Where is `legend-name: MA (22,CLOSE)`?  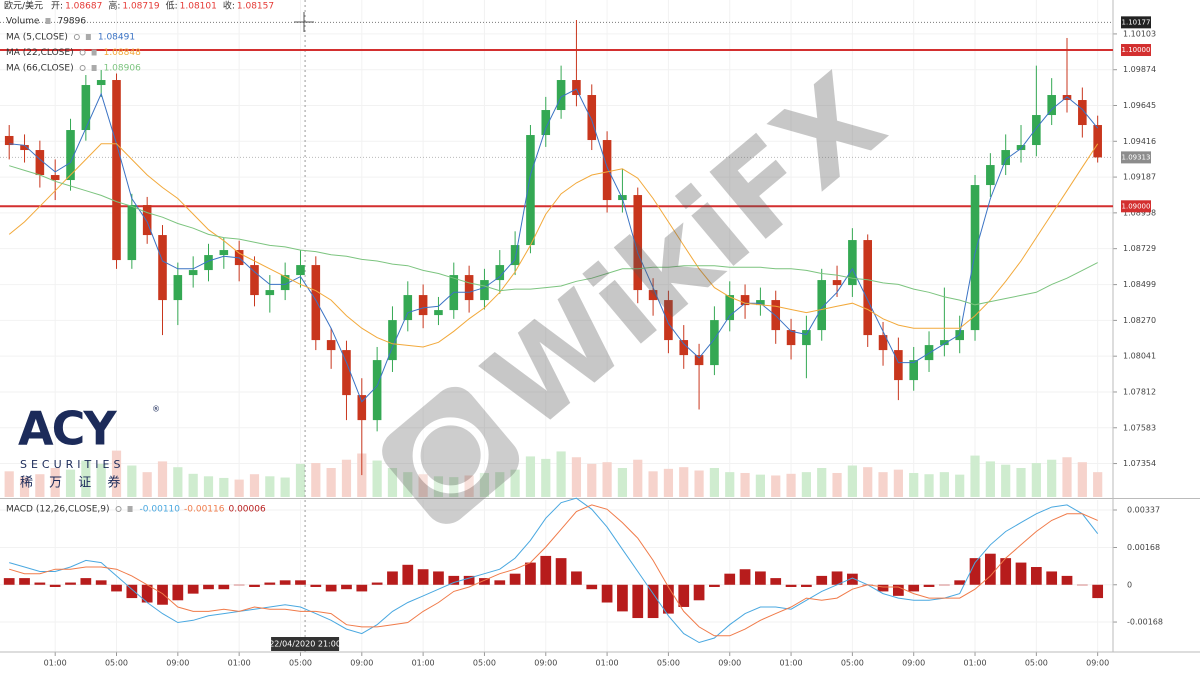
legend-name: MA (22,CLOSE) is located at coordinates (40, 53).